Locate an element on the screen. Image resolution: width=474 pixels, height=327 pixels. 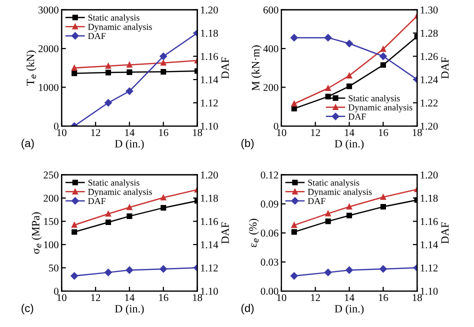
y2-tick-label: 1.28 is located at coordinates (429, 33).